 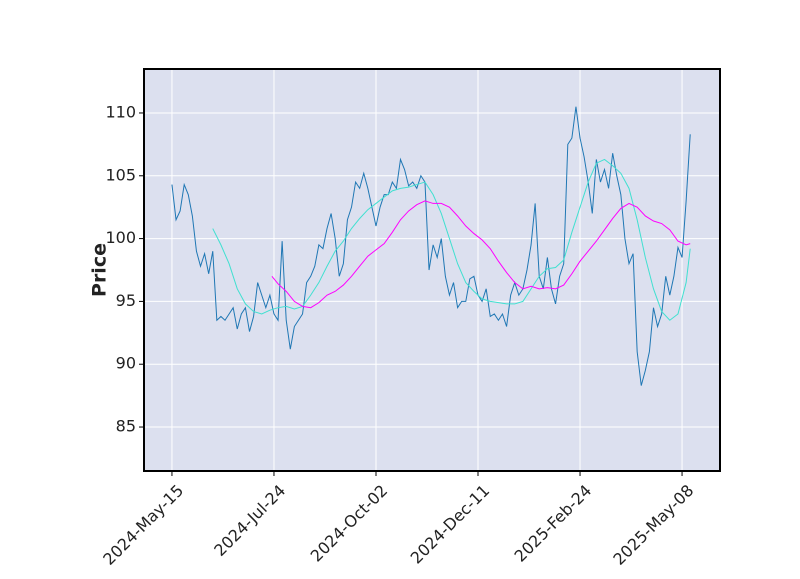 What do you see at coordinates (120, 237) in the screenshot?
I see `y-tick-label: 100` at bounding box center [120, 237].